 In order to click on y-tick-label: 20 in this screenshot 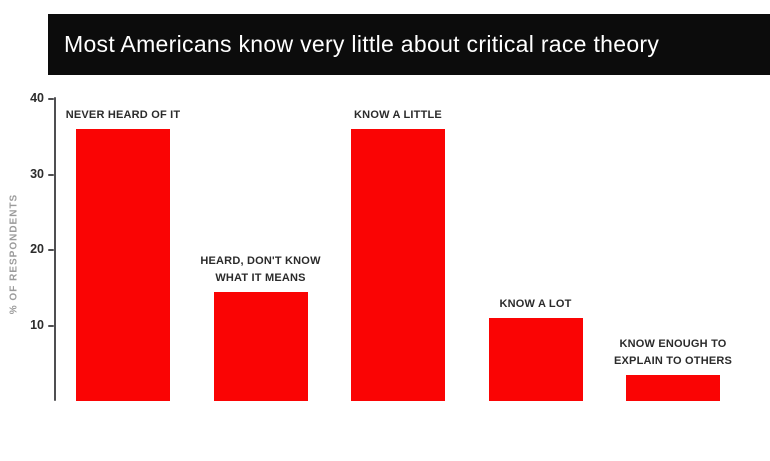, I will do `click(37, 249)`.